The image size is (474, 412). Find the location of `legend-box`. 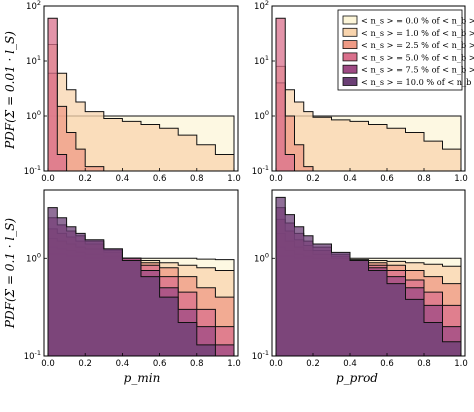

legend-box is located at coordinates (400, 50).